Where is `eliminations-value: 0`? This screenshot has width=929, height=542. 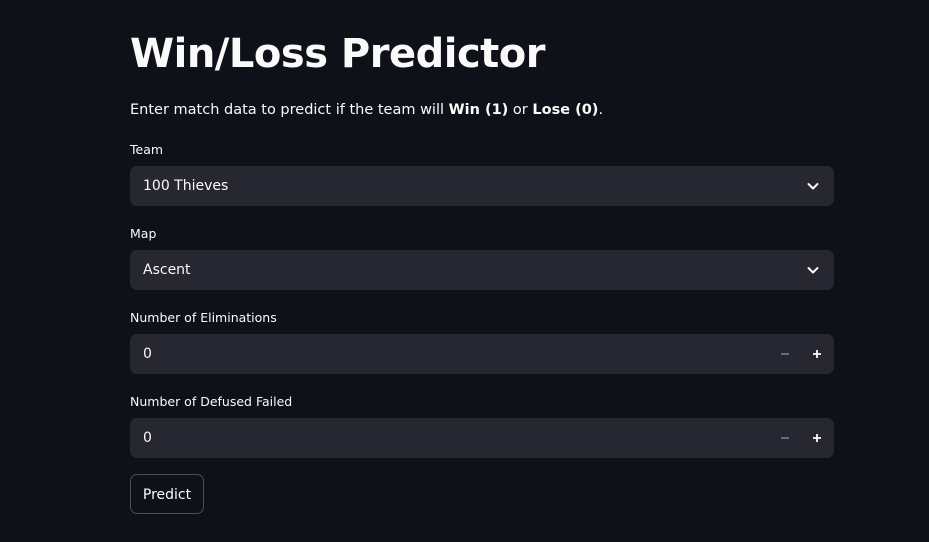 eliminations-value: 0 is located at coordinates (147, 354).